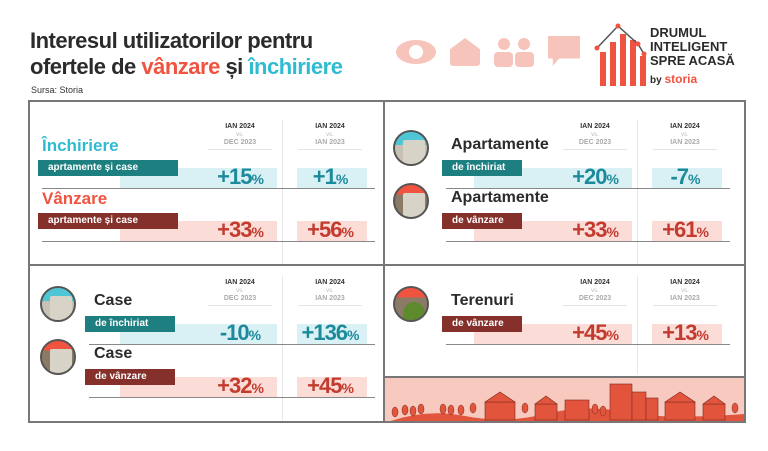 This screenshot has width=768, height=451. Describe the element at coordinates (679, 332) in the screenshot. I see `value-number: +13` at that location.